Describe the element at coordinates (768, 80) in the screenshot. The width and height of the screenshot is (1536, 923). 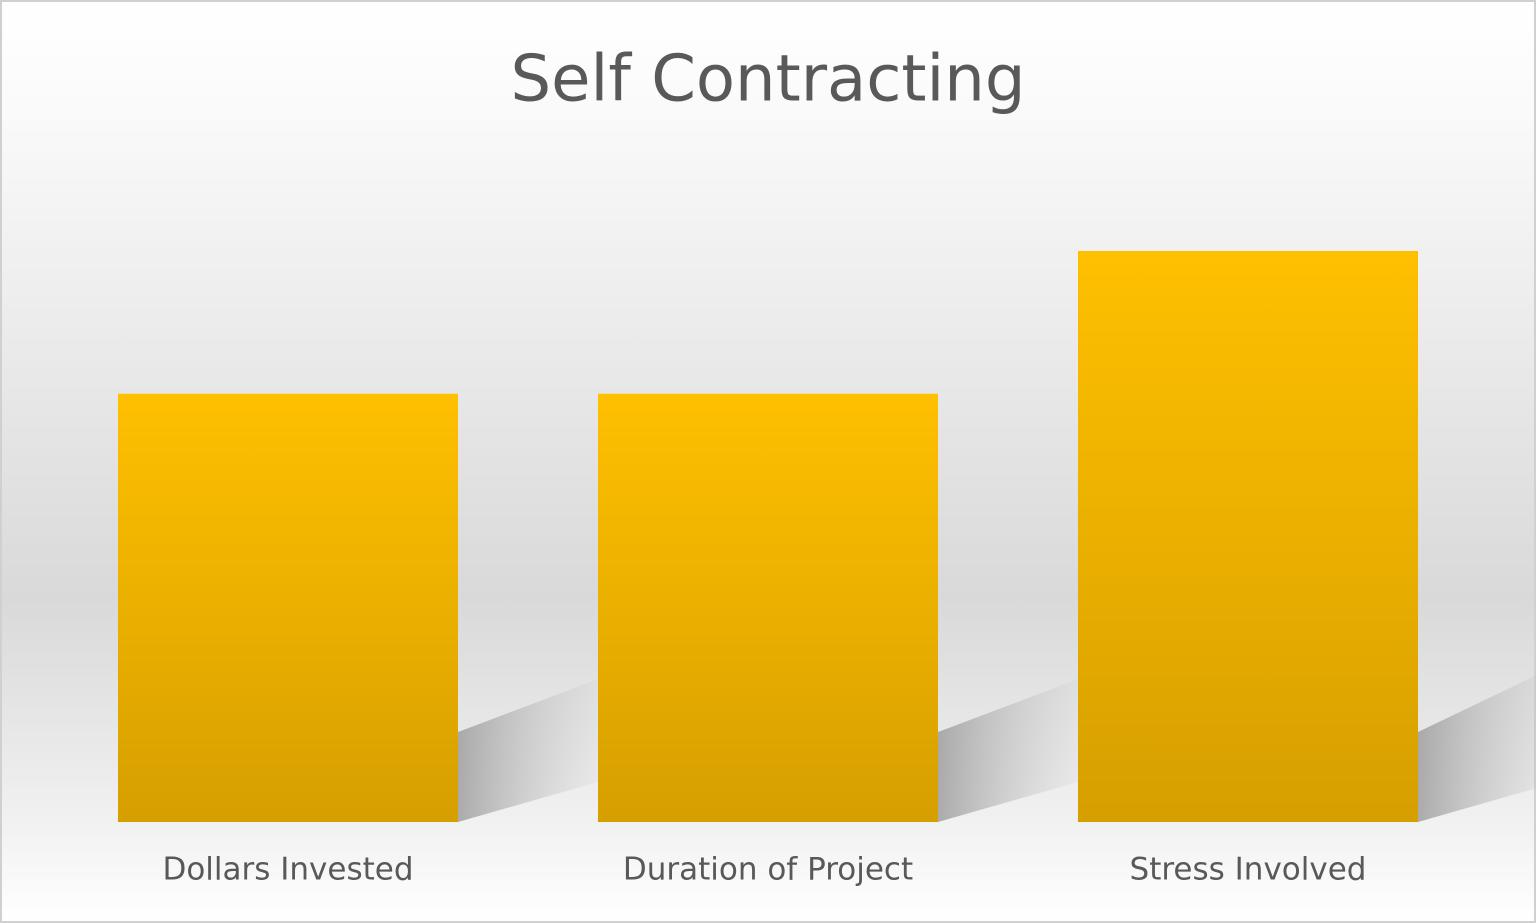
I see `chart-title: Self Contracting` at that location.